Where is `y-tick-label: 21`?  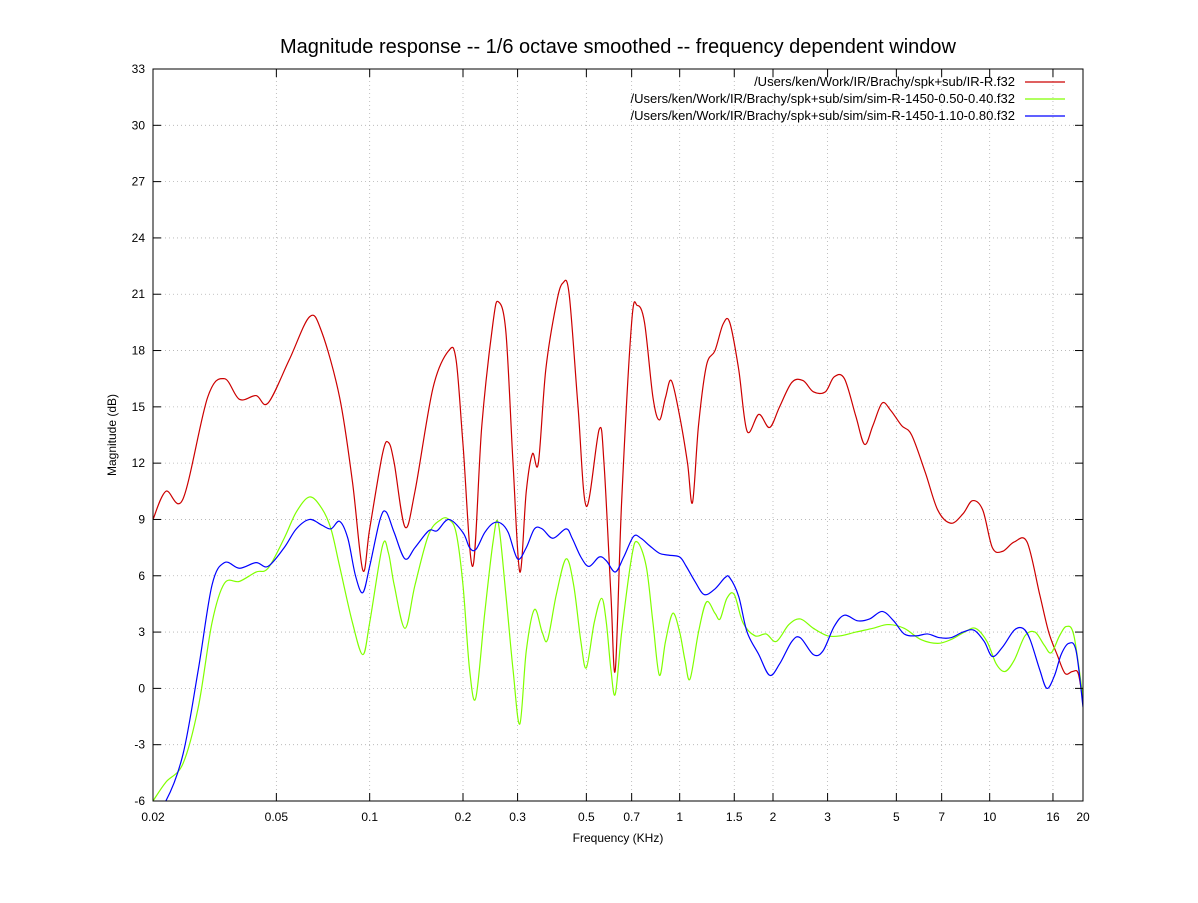 y-tick-label: 21 is located at coordinates (139, 294).